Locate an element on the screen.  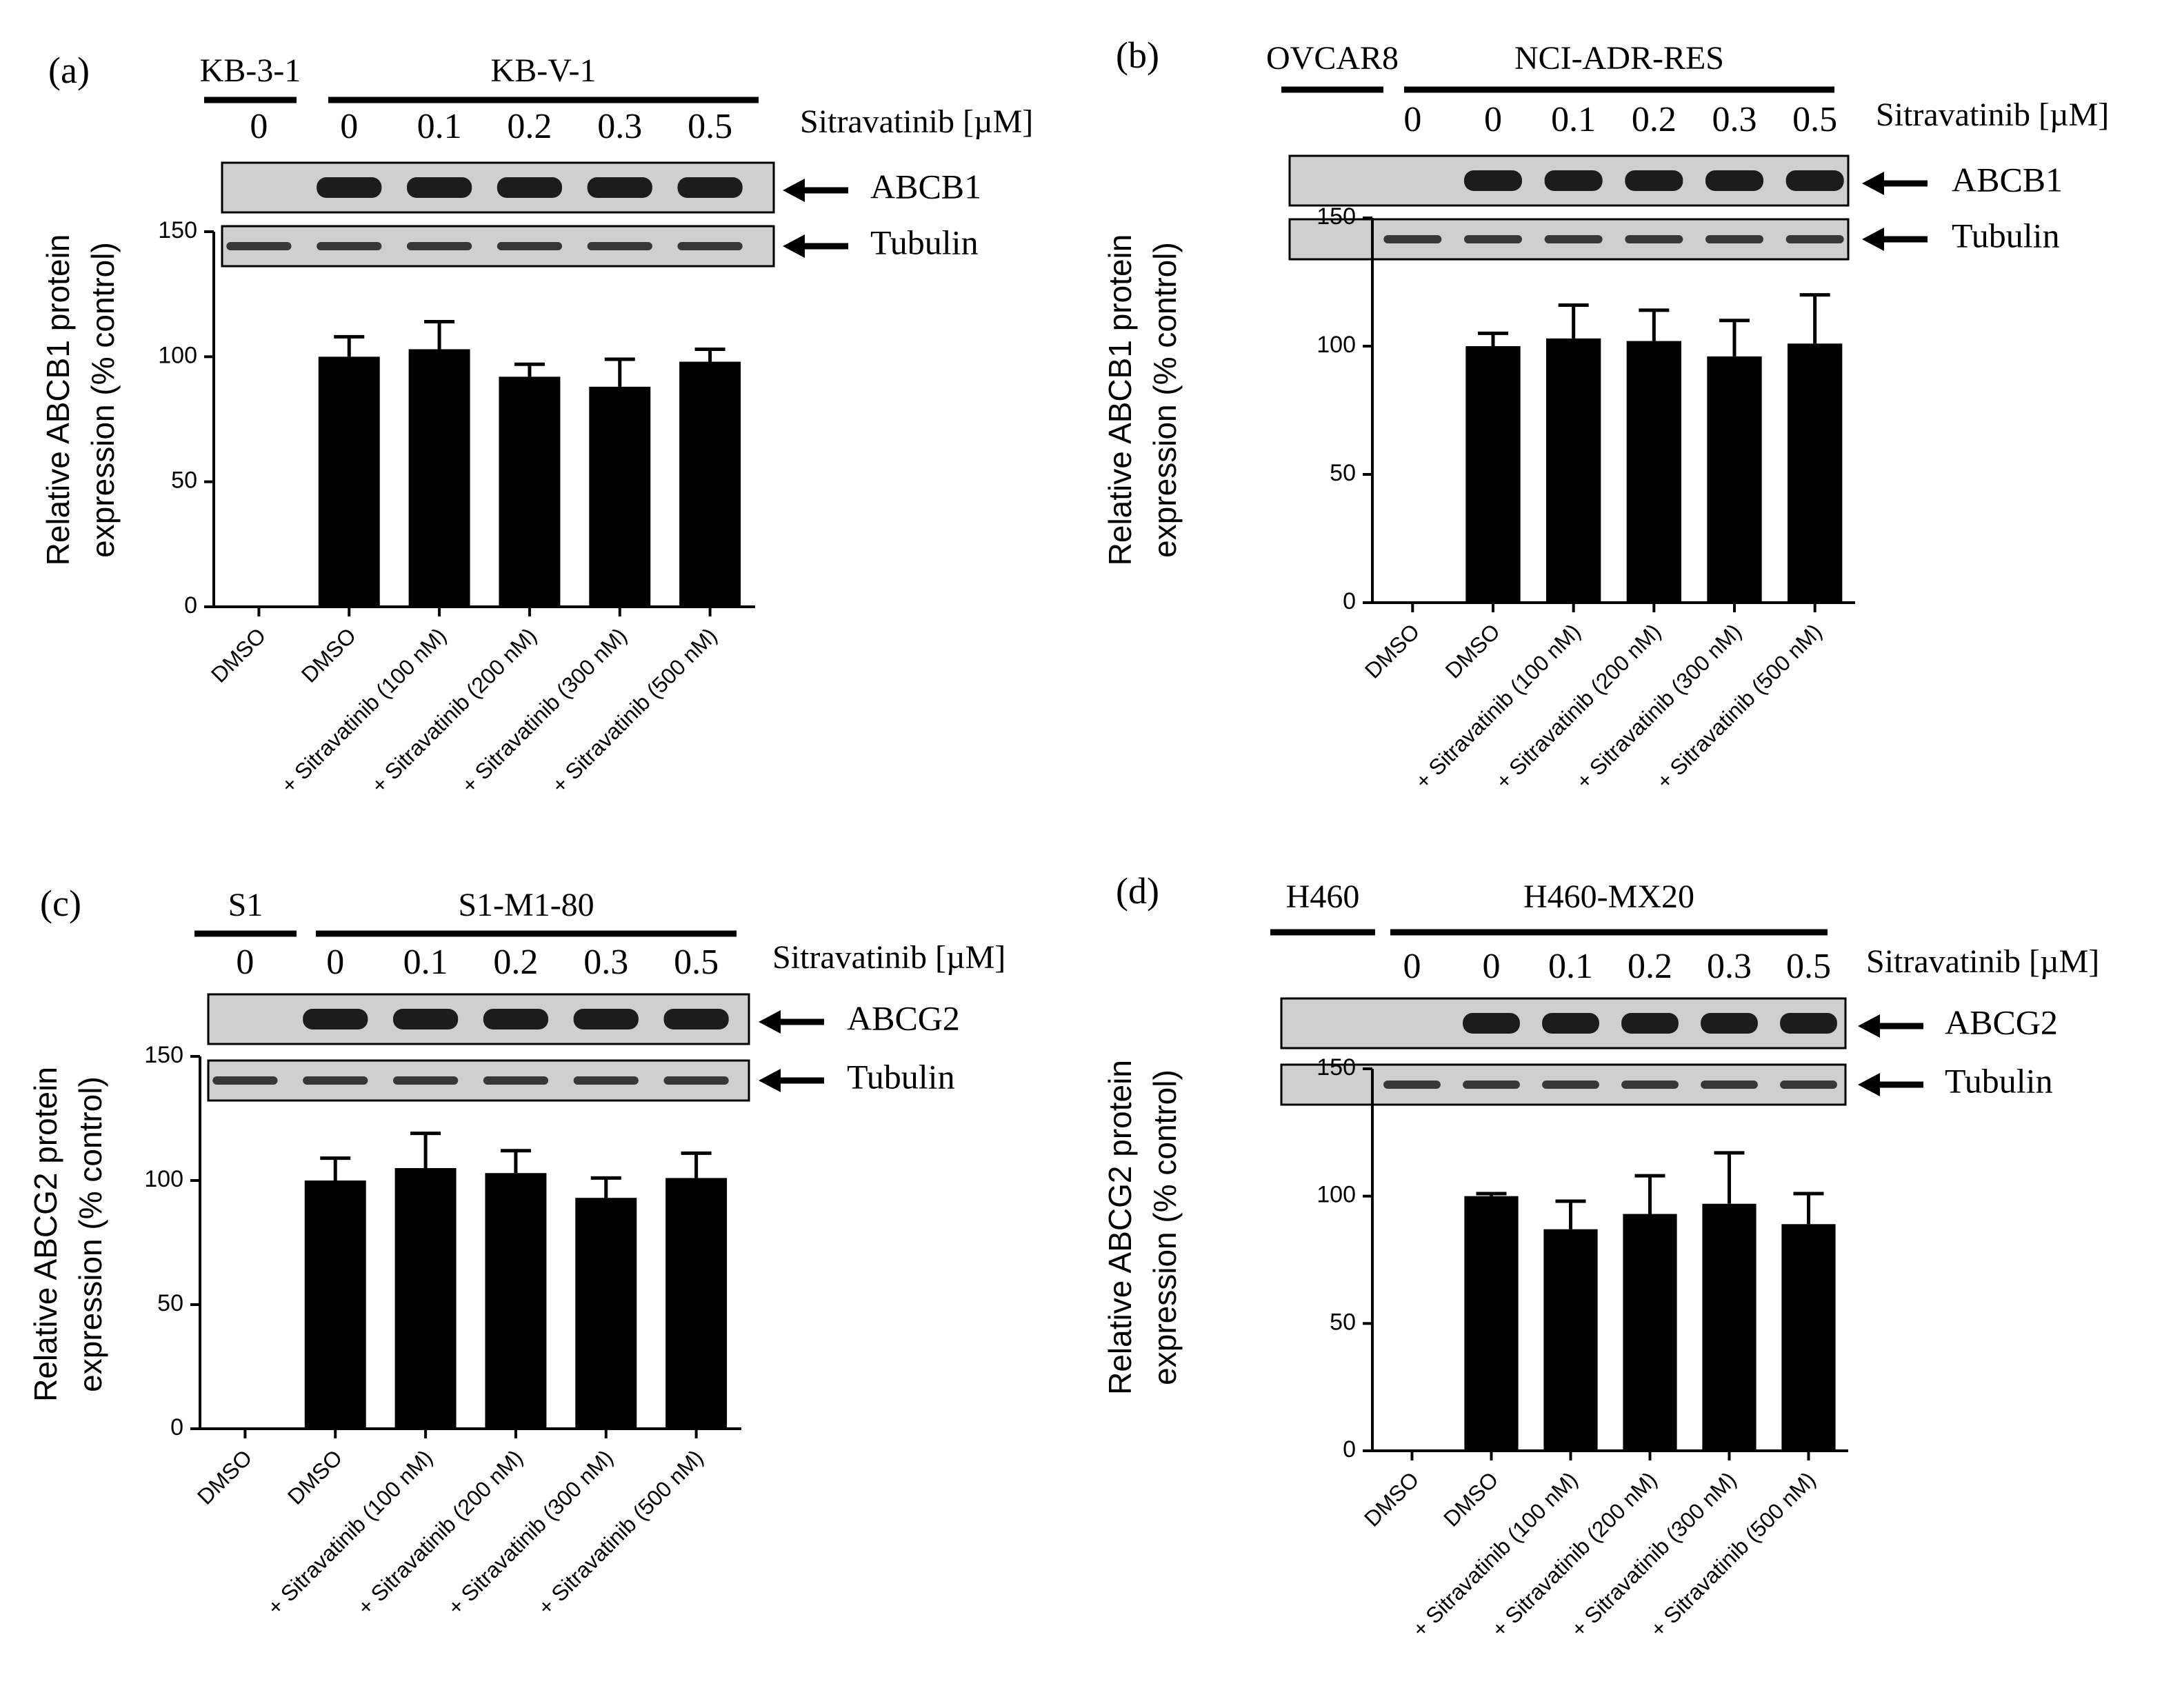
concentration-label: 0.2 is located at coordinates (515, 962).